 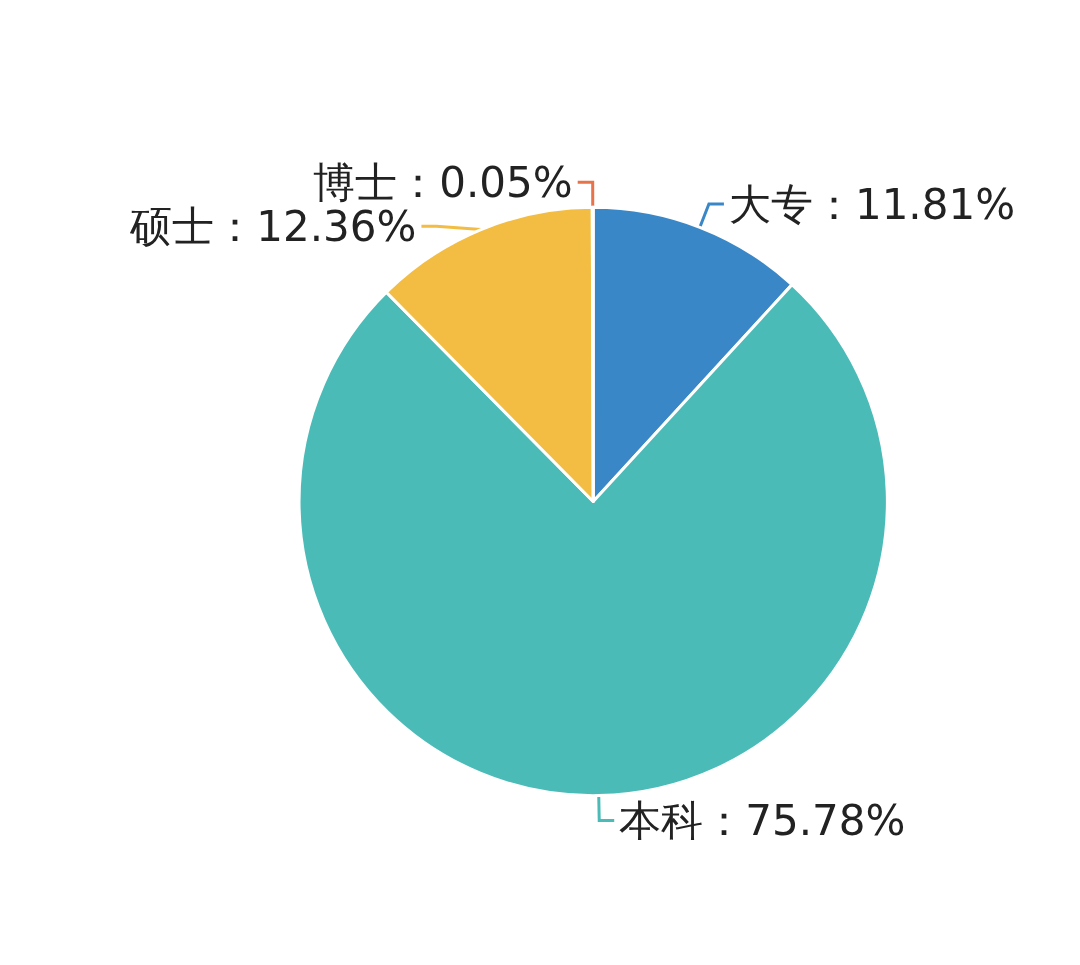 What do you see at coordinates (762, 821) in the screenshot?
I see `slice-label: 本科：75.78%` at bounding box center [762, 821].